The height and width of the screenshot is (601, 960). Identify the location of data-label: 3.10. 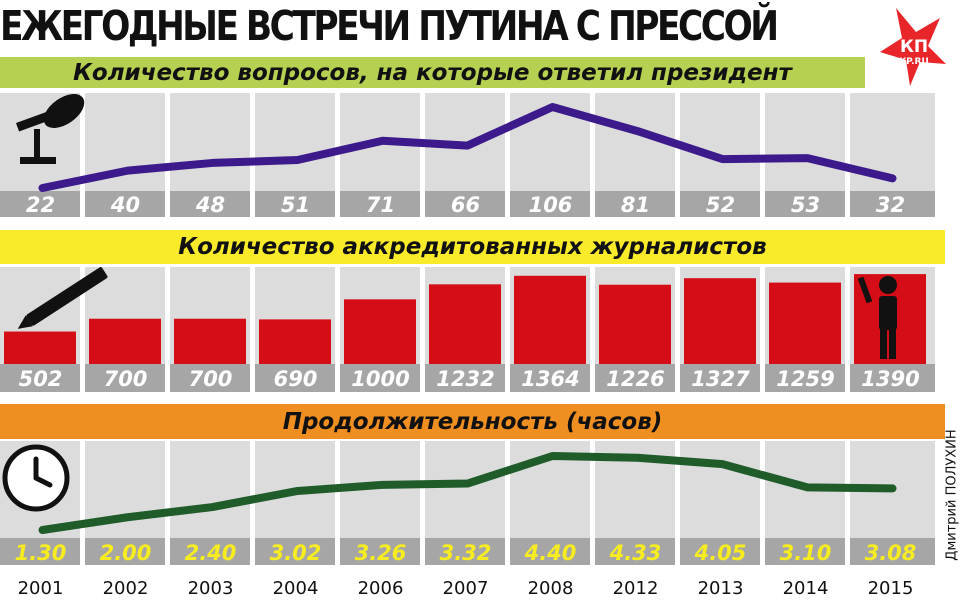
(806, 553).